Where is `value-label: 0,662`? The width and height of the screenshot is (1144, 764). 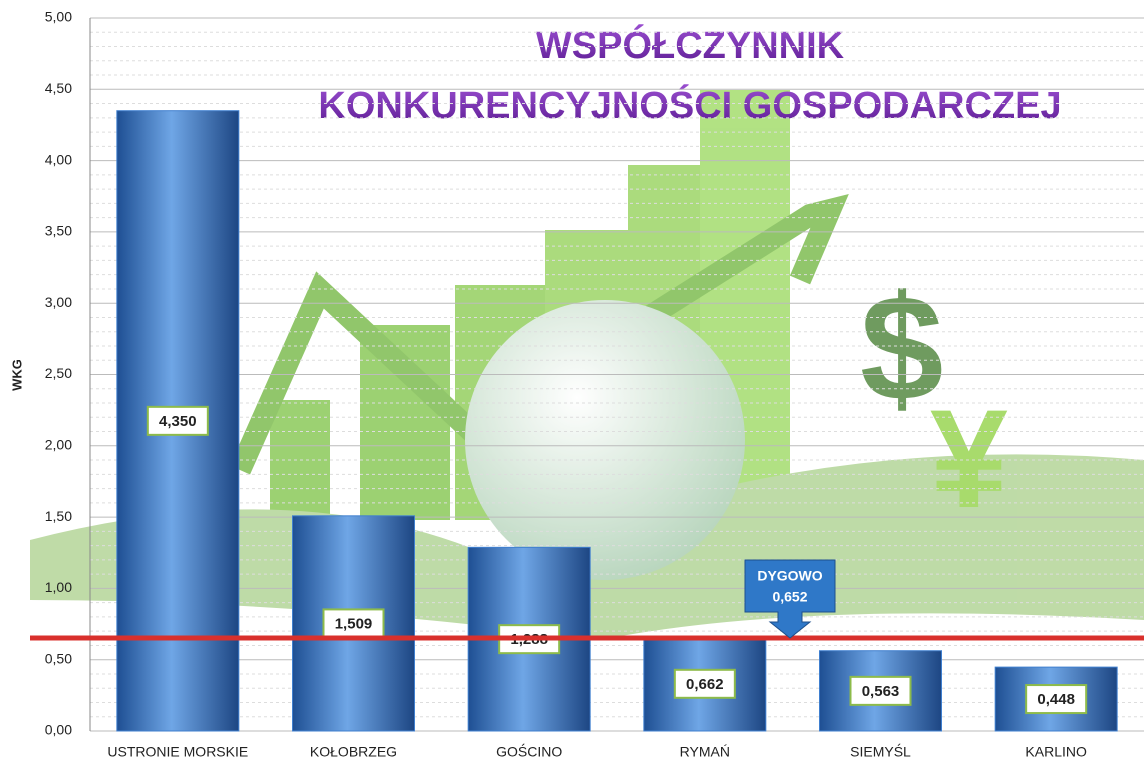 value-label: 0,662 is located at coordinates (705, 684).